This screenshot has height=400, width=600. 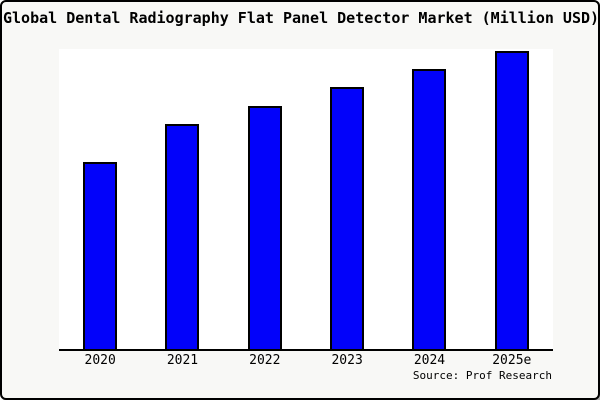 What do you see at coordinates (100, 255) in the screenshot?
I see `bar-2020` at bounding box center [100, 255].